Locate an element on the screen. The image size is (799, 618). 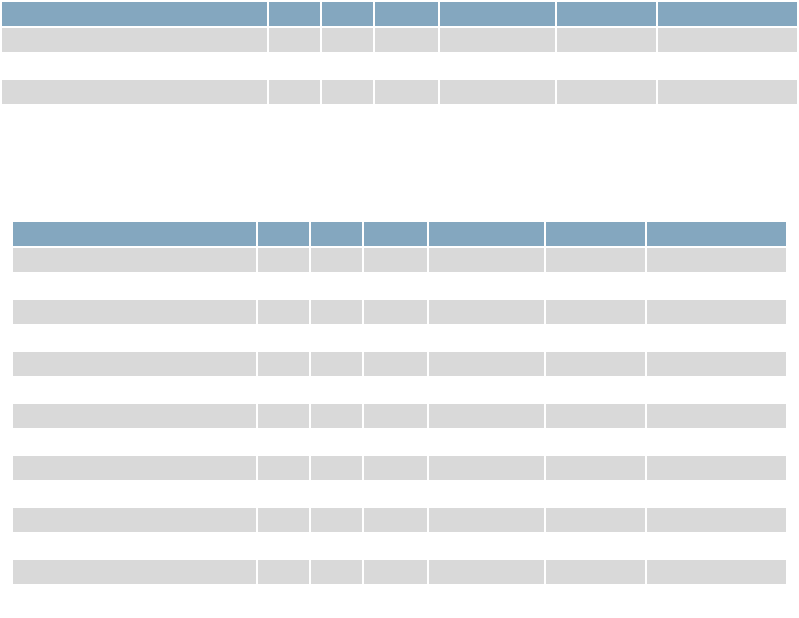
table-header-row is located at coordinates (399, 234).